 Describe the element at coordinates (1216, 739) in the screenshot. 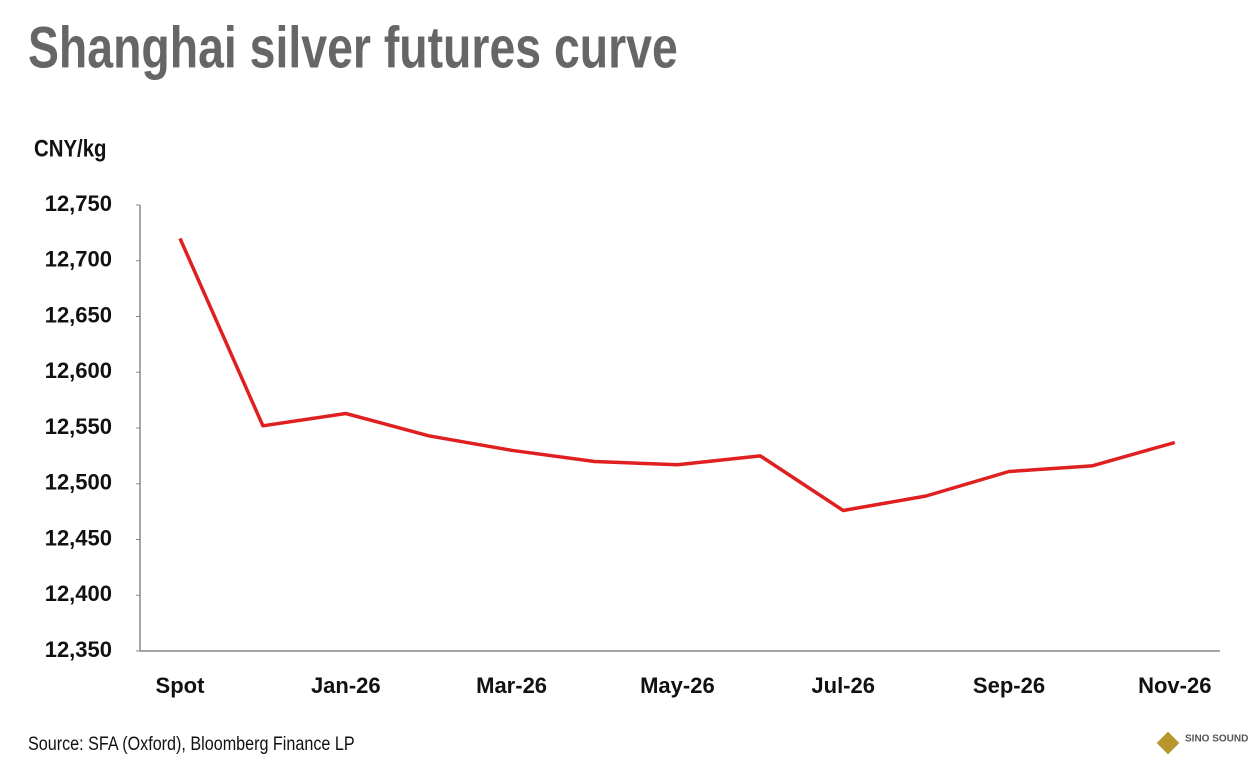

I see `watermark: SINO SOUND` at that location.